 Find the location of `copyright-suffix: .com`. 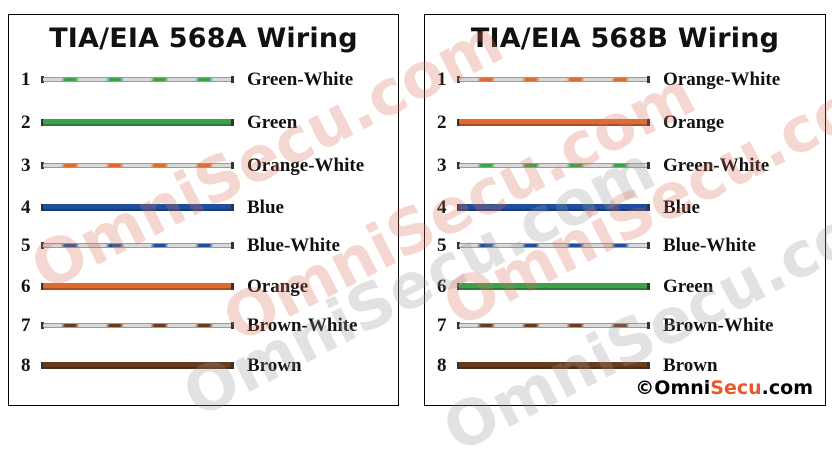

copyright-suffix: .com is located at coordinates (787, 388).